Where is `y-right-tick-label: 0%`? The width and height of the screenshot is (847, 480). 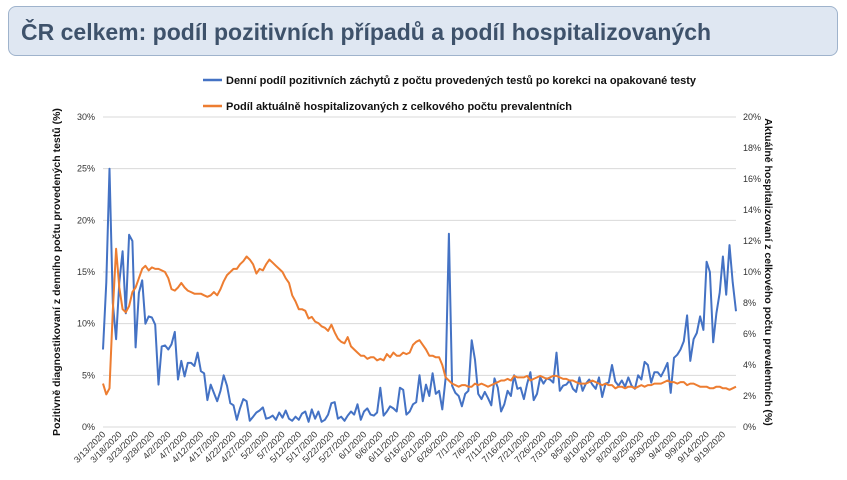
y-right-tick-label: 0% is located at coordinates (749, 427).